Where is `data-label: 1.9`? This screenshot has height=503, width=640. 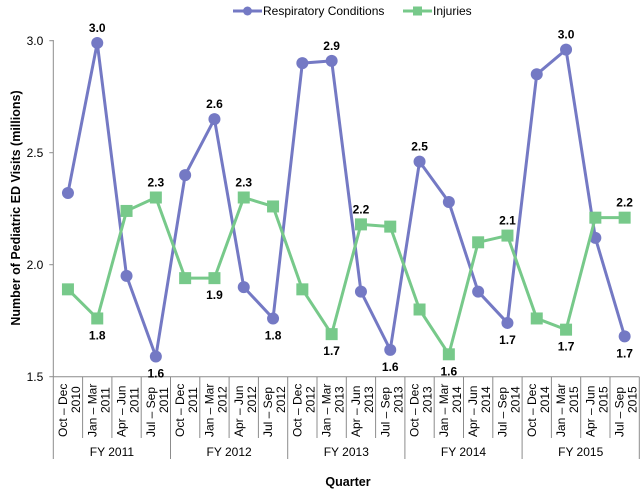 data-label: 1.9 is located at coordinates (214, 295).